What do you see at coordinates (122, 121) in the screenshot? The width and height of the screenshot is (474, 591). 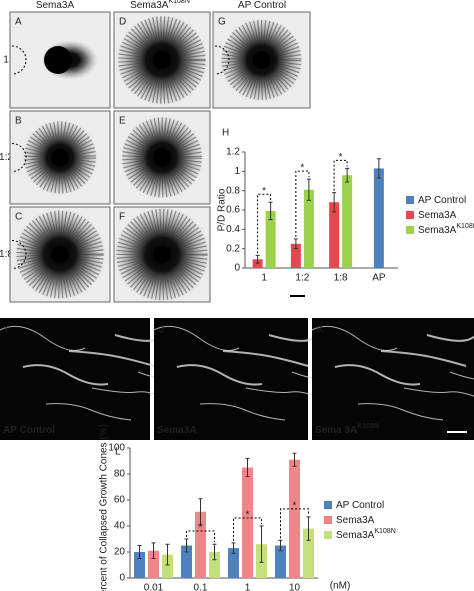 I see `panel-letter: E` at bounding box center [122, 121].